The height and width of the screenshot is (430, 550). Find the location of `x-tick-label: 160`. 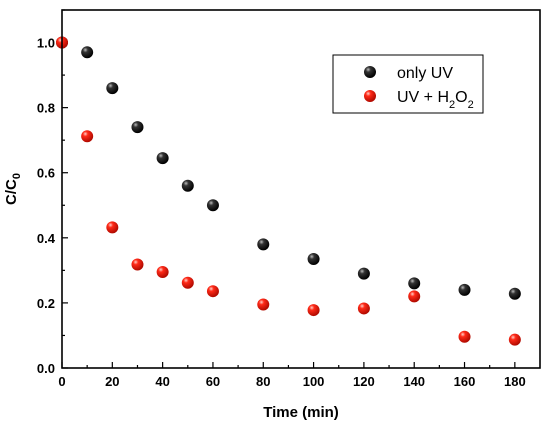

x-tick-label: 160 is located at coordinates (465, 381).